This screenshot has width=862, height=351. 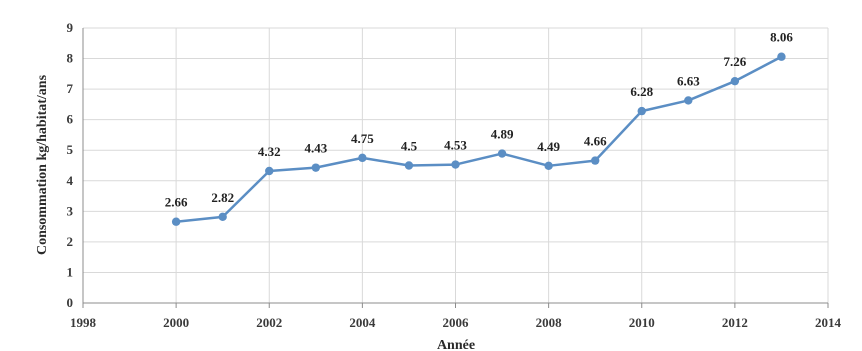 What do you see at coordinates (455, 145) in the screenshot?
I see `data-label: 4.53` at bounding box center [455, 145].